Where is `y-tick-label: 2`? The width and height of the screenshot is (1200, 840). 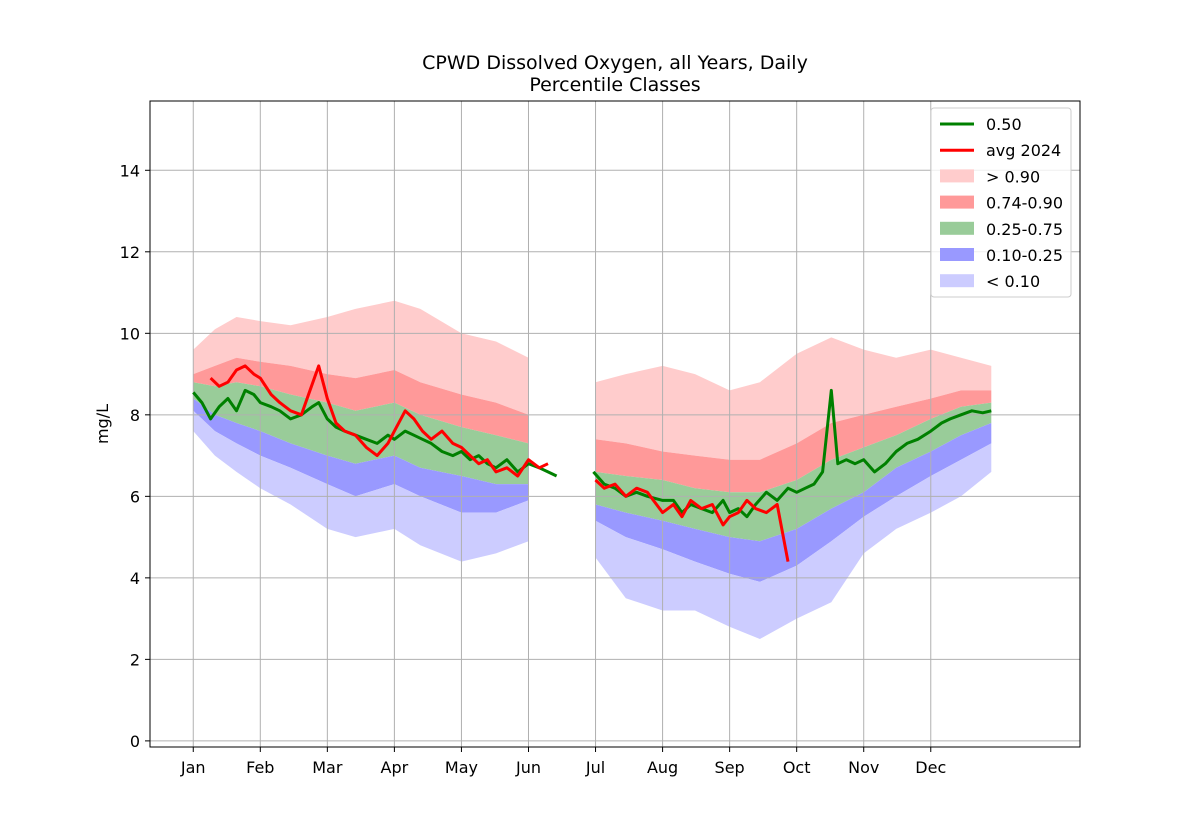 y-tick-label: 2 is located at coordinates (135, 659).